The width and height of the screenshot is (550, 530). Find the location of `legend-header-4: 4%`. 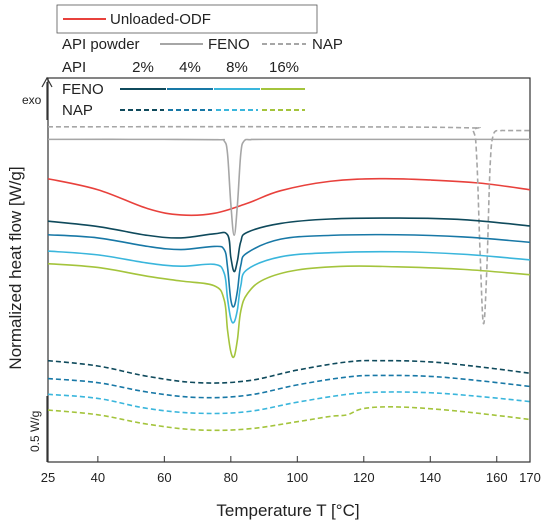

legend-header-4: 4% is located at coordinates (190, 67).